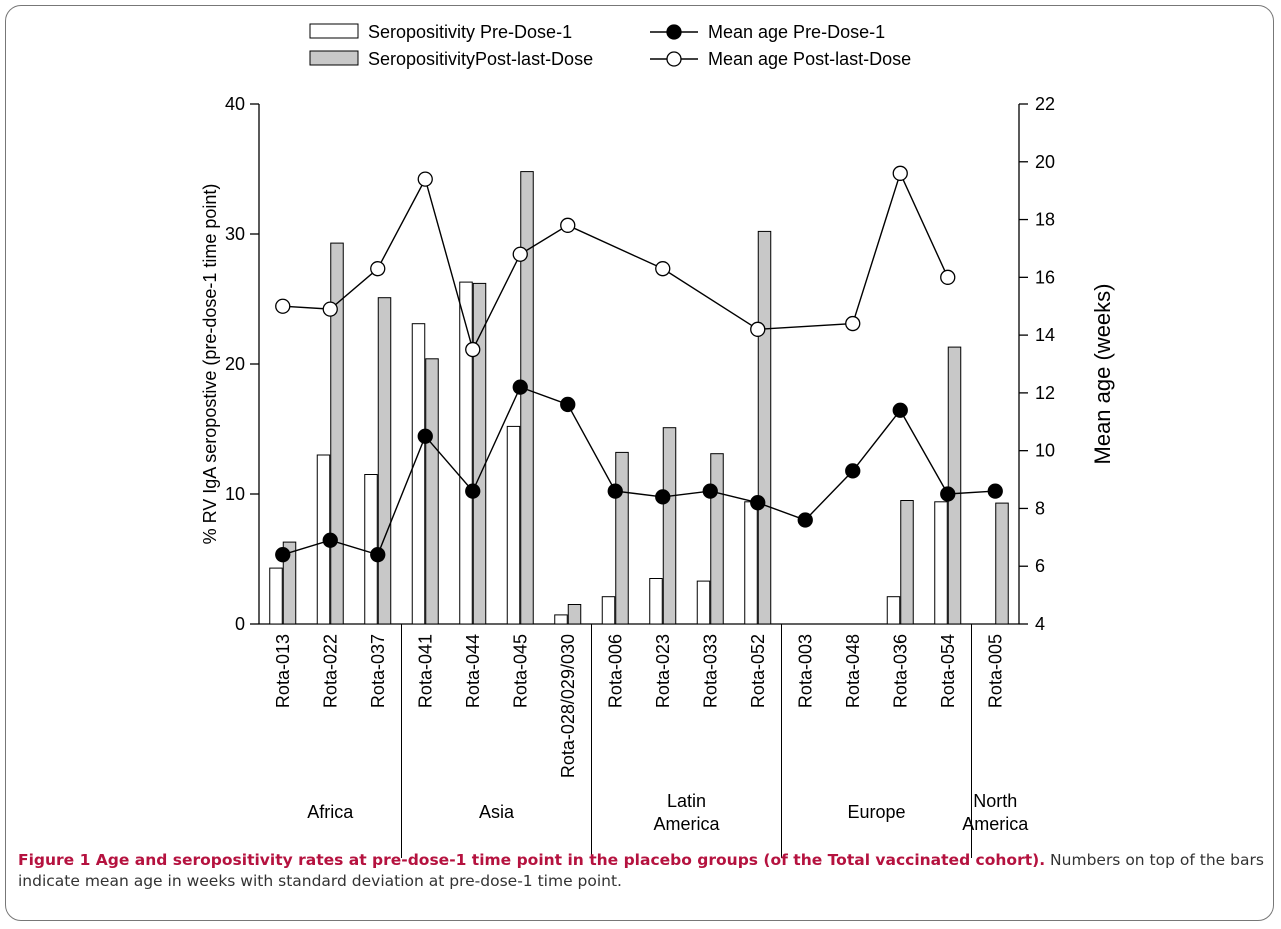 The height and width of the screenshot is (929, 1281). Describe the element at coordinates (686, 801) in the screenshot. I see `region-label: Latin` at that location.